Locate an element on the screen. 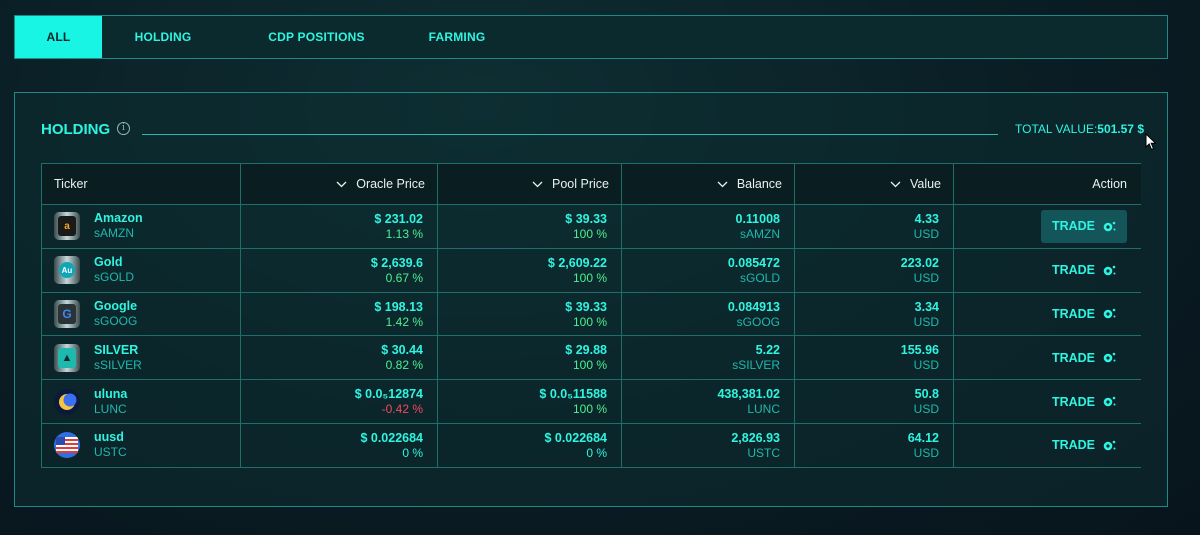  balance: 0.085472 is located at coordinates (753, 262).